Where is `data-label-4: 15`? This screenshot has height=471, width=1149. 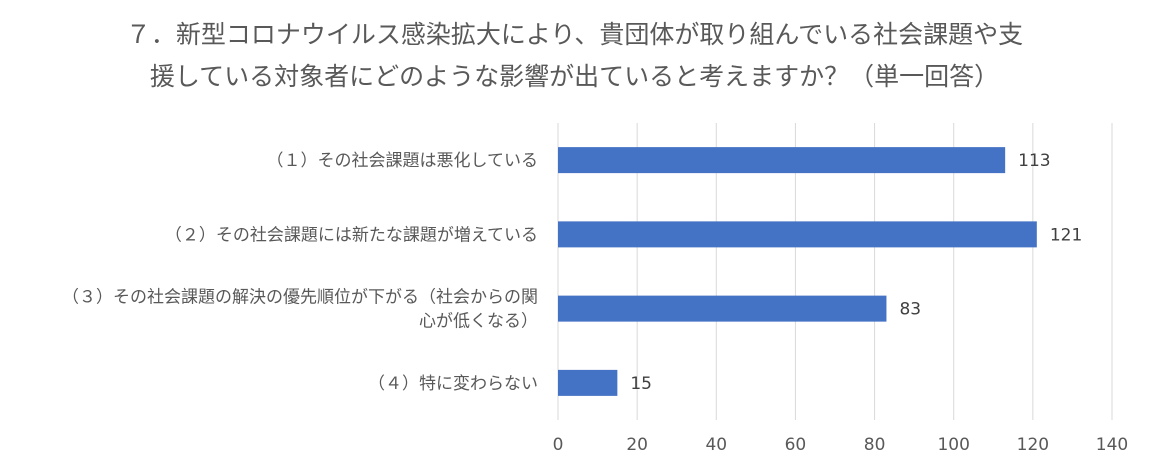
data-label-4: 15 is located at coordinates (641, 384).